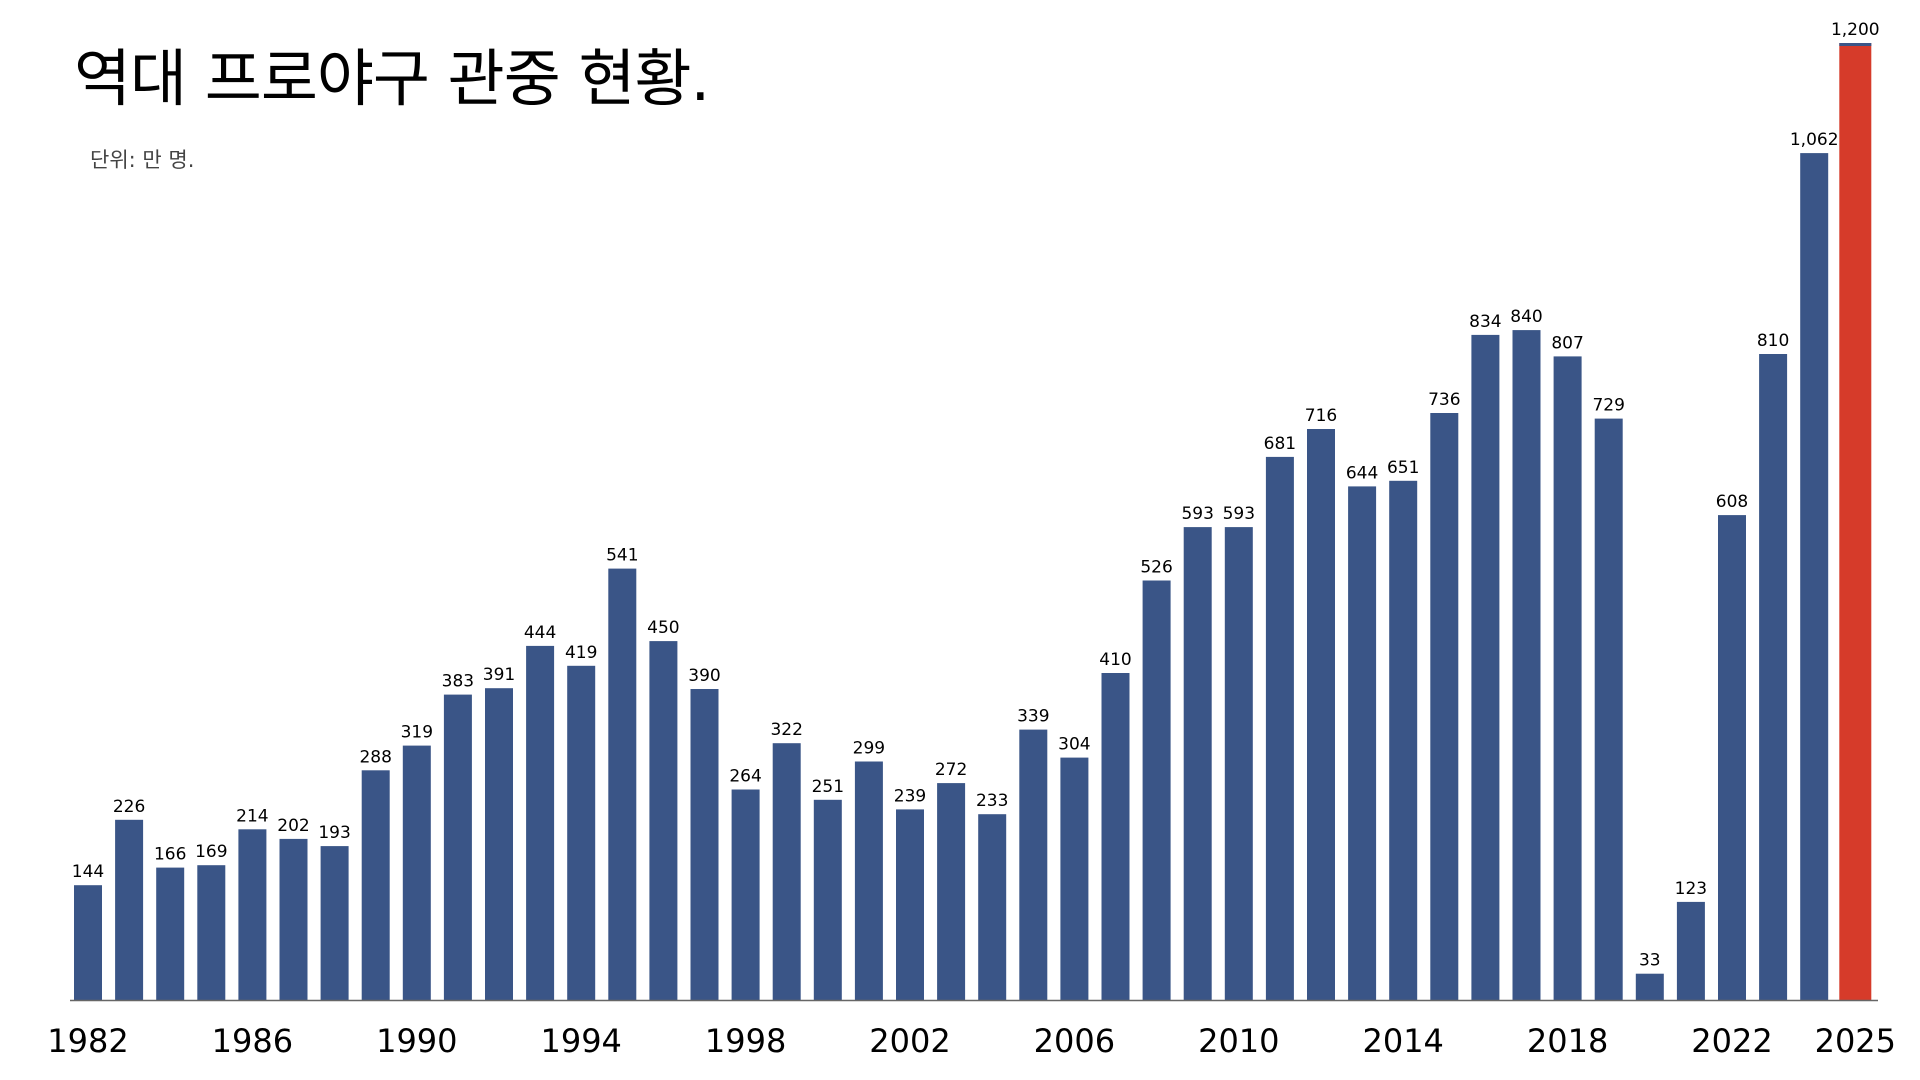  Describe the element at coordinates (663, 628) in the screenshot. I see `value-label-1996: 450` at that location.